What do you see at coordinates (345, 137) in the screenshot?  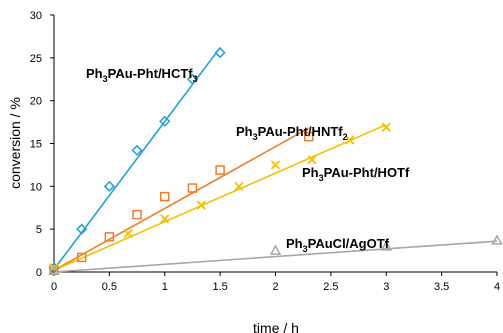 I see `series-label-part: 2` at bounding box center [345, 137].